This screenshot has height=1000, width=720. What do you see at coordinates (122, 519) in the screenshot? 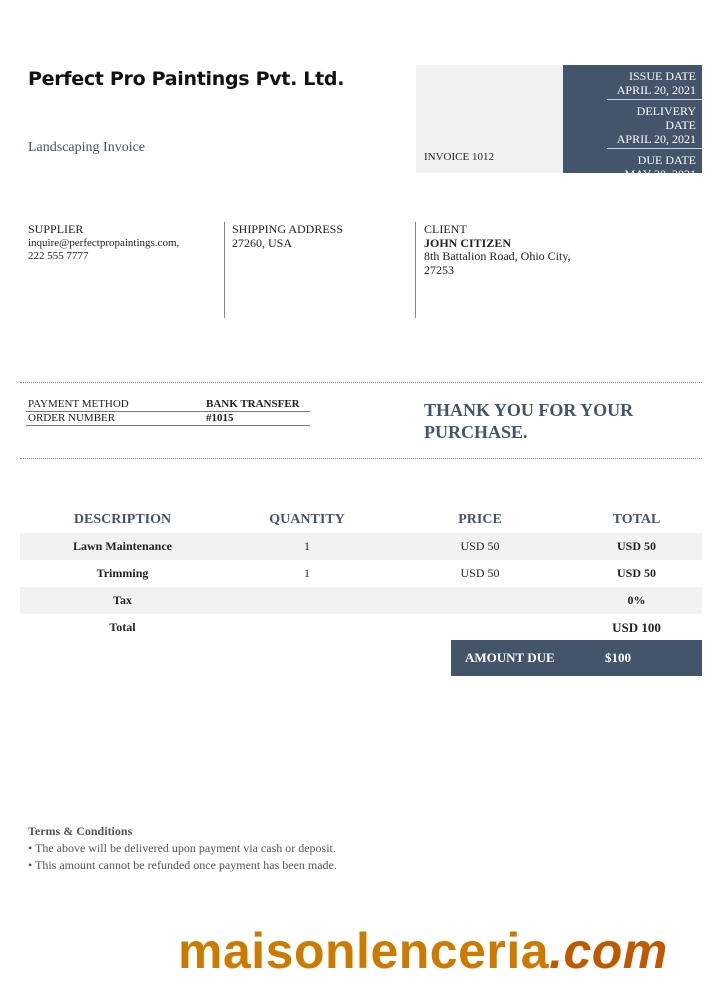
I see `header-description: DESCRIPTION` at bounding box center [122, 519].